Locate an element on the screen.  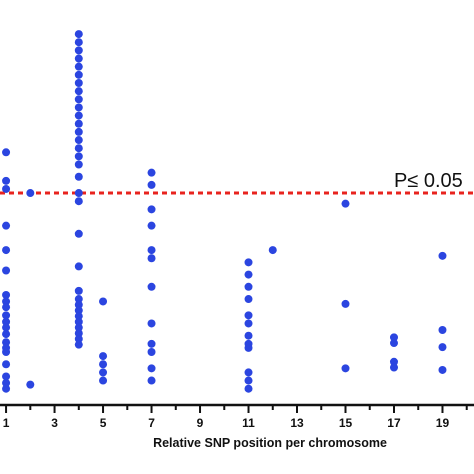
x-tick-label: 13 is located at coordinates (297, 423).